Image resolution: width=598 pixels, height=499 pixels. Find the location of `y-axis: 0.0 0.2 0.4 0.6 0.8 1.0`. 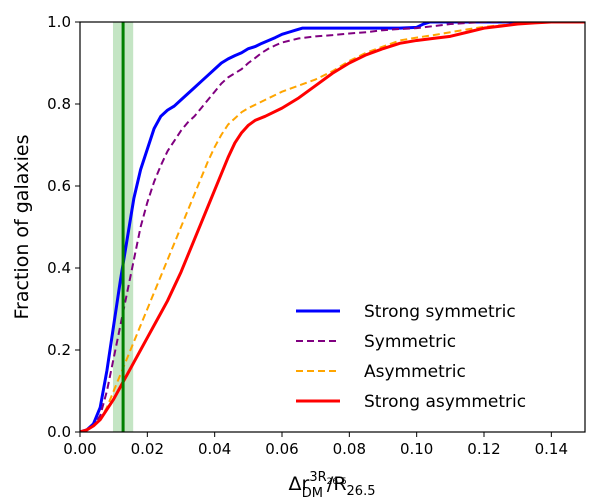

y-axis: 0.0 0.2 0.4 0.6 0.8 1.0 is located at coordinates (63, 227).